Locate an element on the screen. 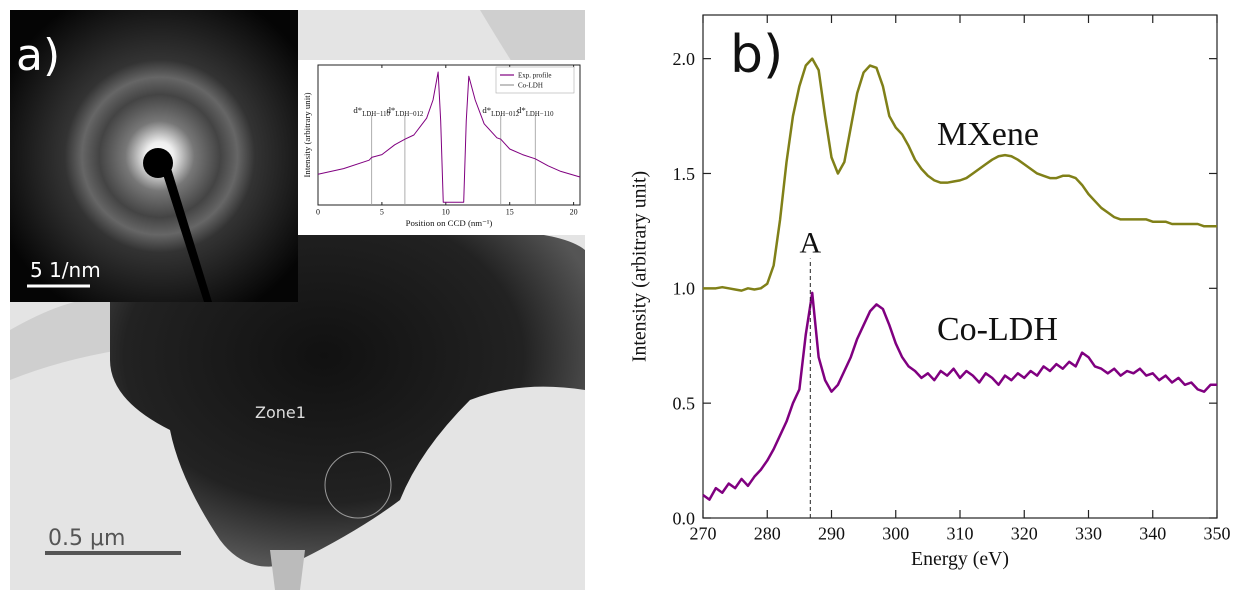 The width and height of the screenshot is (1238, 590). support-film is located at coordinates (65, 339).